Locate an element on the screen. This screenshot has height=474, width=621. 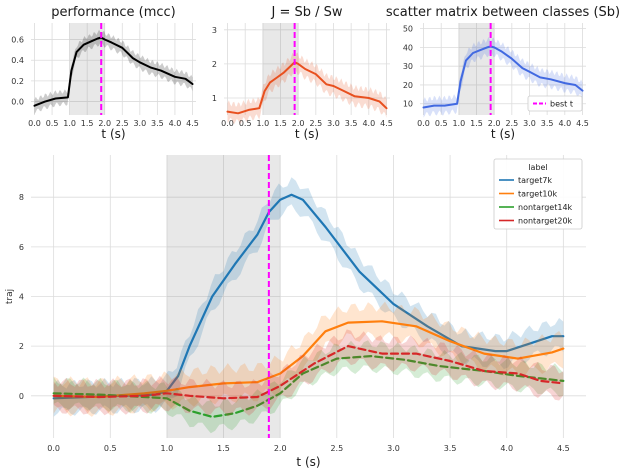
y-tick-label: 4 is located at coordinates (21, 297).